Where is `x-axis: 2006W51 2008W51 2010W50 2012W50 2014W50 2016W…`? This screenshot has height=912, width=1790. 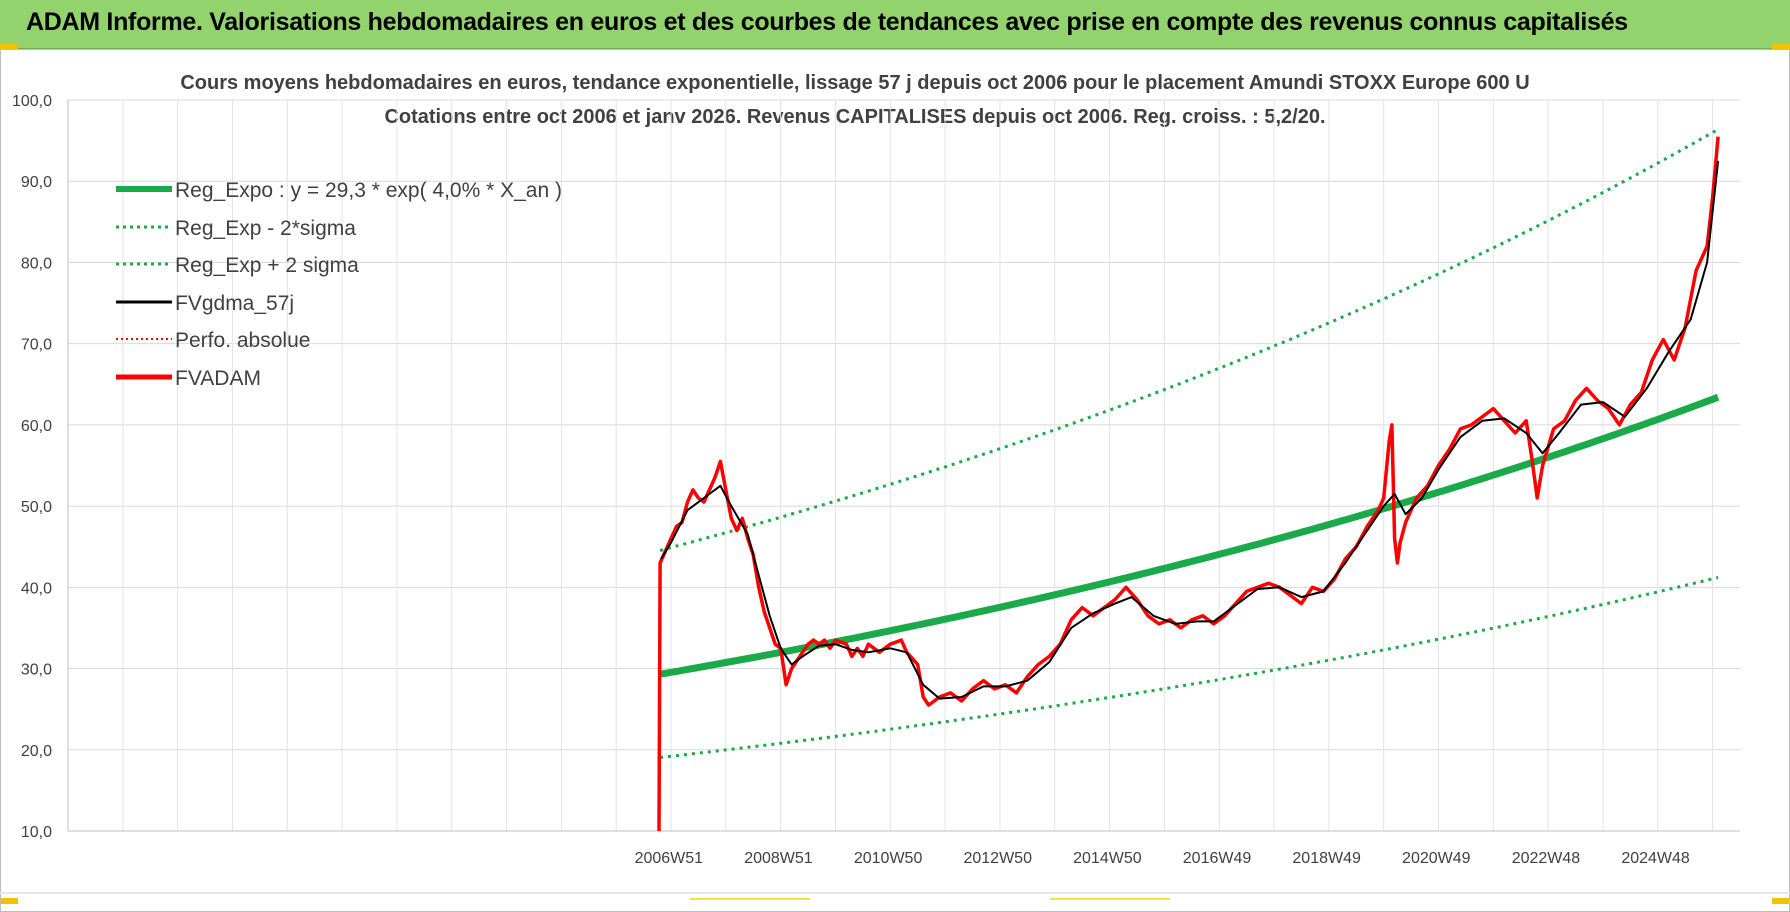
x-axis: 2006W51 2008W51 2010W50 2012W50 2014W50 2016W… is located at coordinates (1162, 858).